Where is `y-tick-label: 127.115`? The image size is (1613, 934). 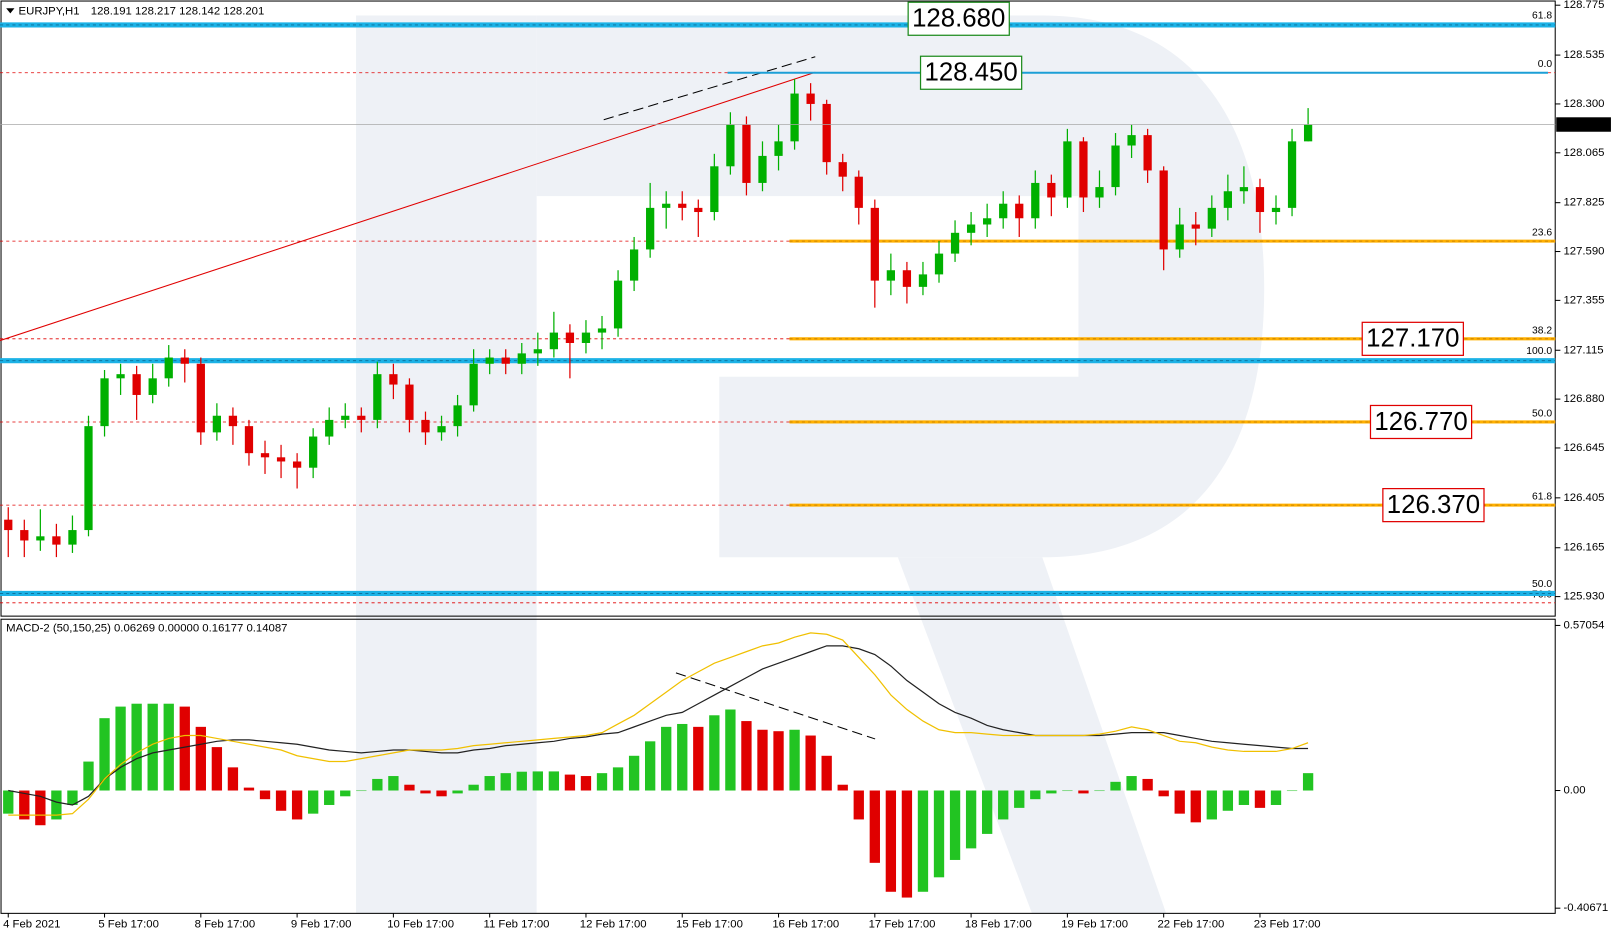
y-tick-label: 127.115 is located at coordinates (1583, 350).